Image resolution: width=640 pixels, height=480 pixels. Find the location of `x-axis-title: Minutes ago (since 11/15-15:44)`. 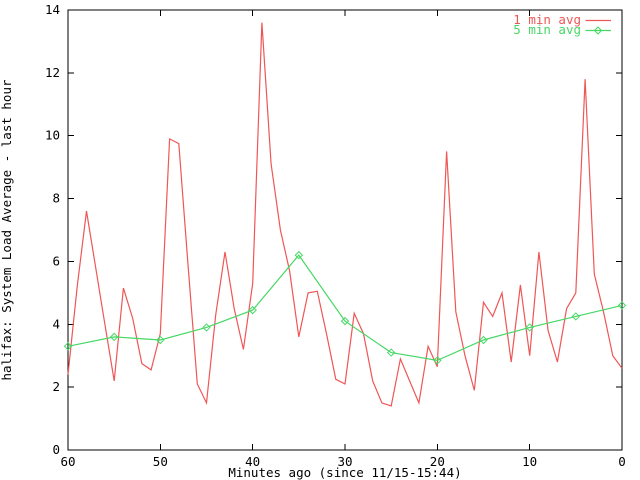

x-axis-title: Minutes ago (since 11/15-15:44) is located at coordinates (344, 472).